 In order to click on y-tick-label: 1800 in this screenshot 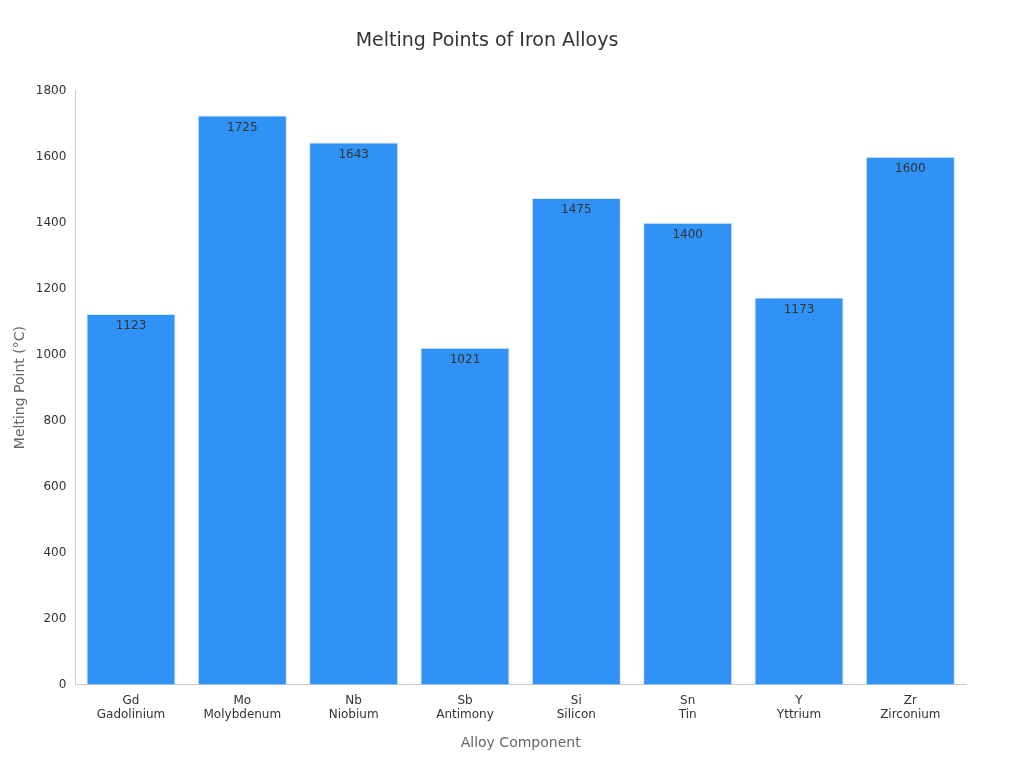, I will do `click(51, 89)`.